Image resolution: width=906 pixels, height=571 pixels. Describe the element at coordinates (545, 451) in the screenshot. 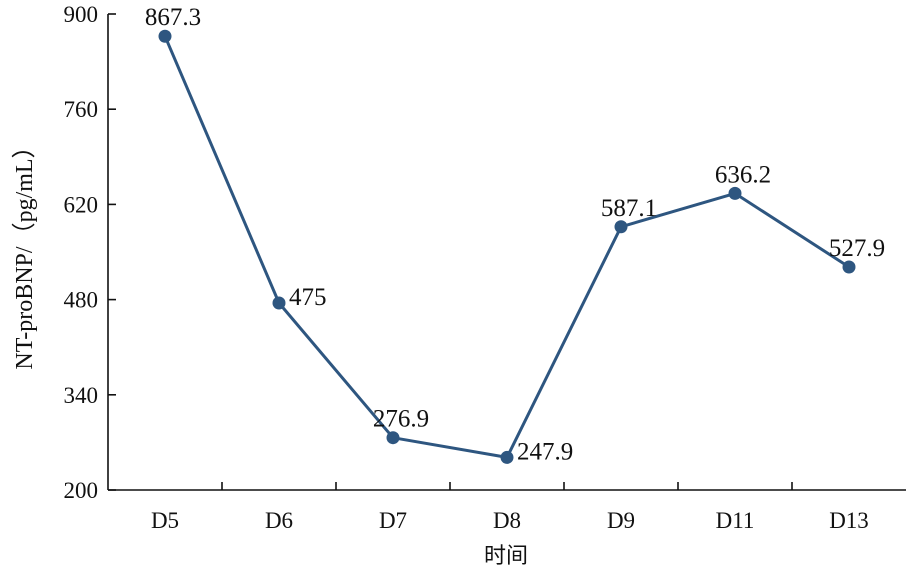

I see `data-label: 247.9` at that location.